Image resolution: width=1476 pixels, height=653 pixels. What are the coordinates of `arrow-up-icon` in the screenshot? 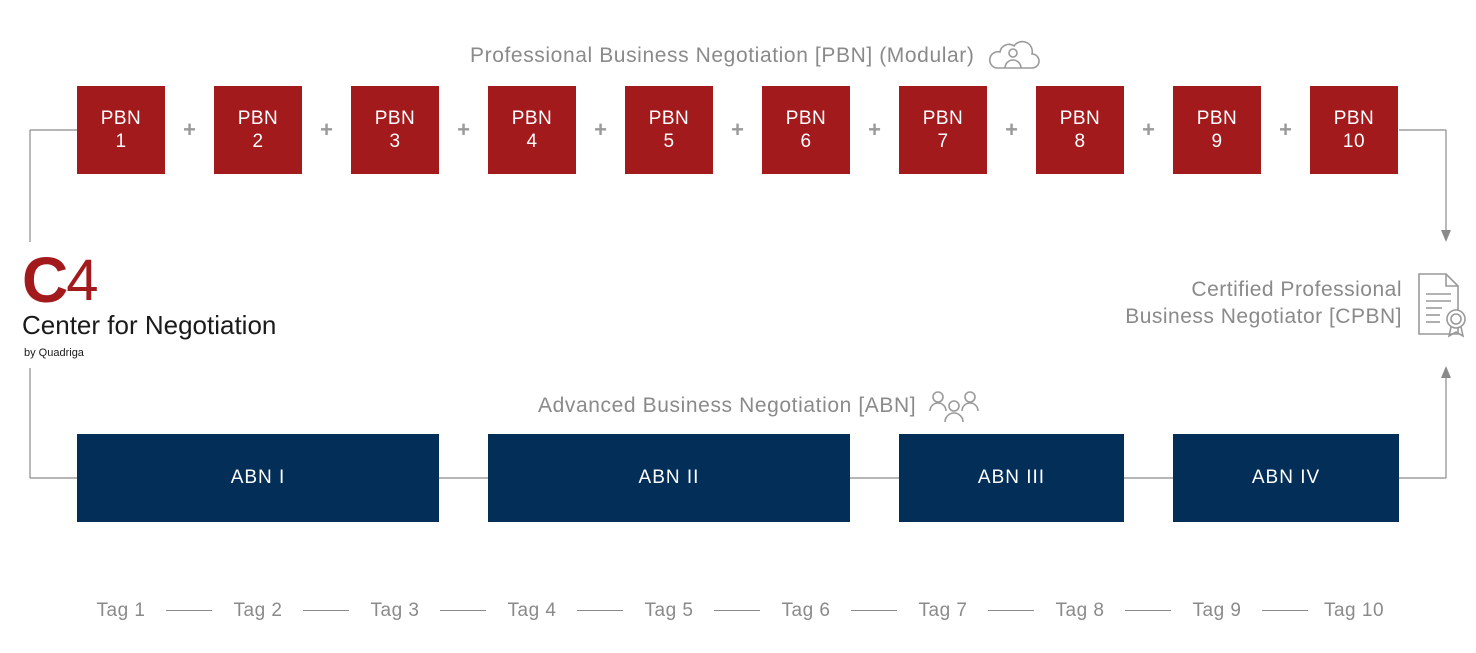 It's located at (1446, 372).